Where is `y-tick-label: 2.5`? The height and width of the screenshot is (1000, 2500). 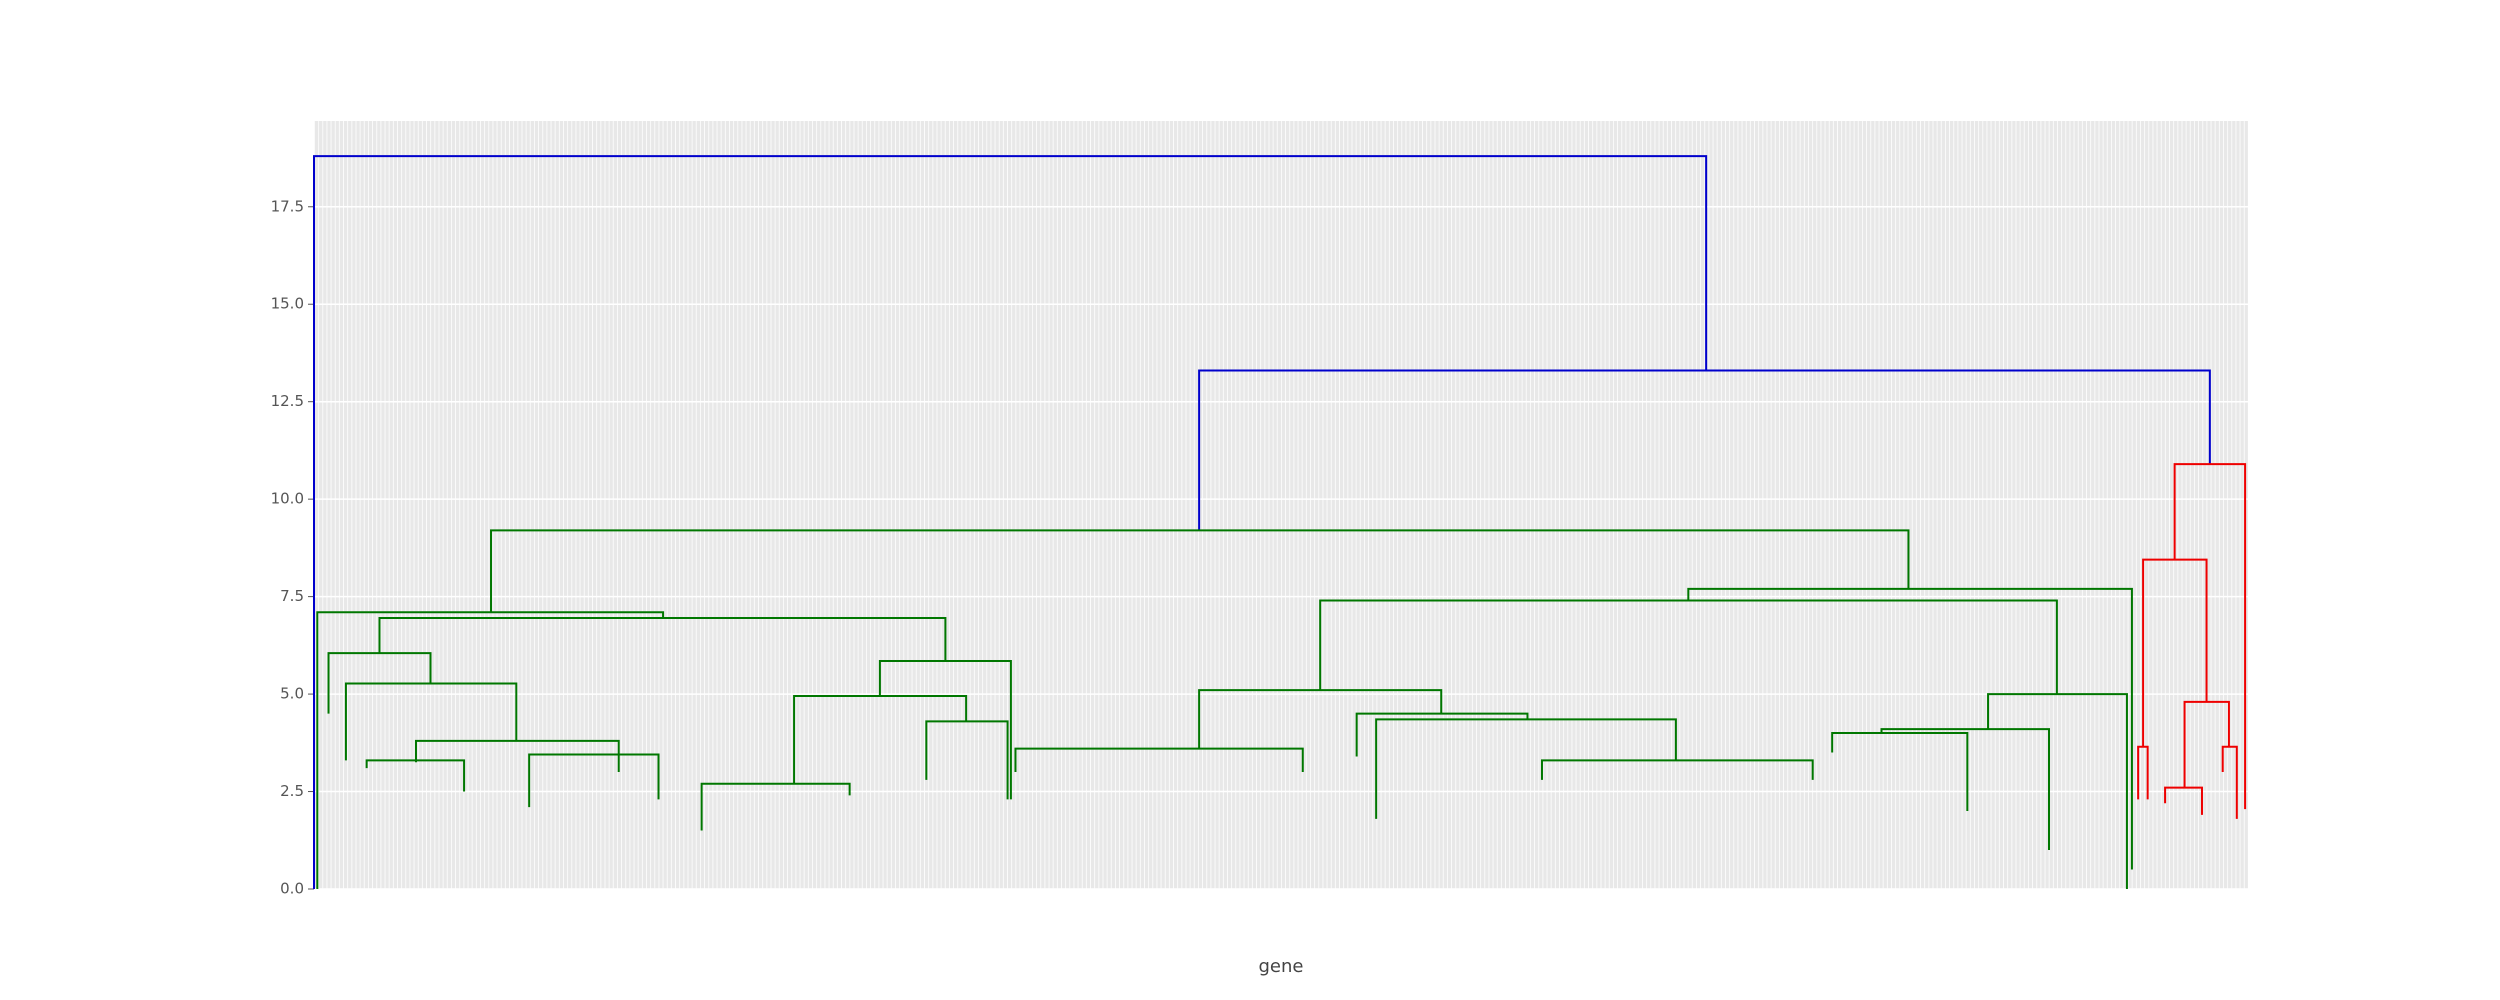
y-tick-label: 2.5 is located at coordinates (292, 791).